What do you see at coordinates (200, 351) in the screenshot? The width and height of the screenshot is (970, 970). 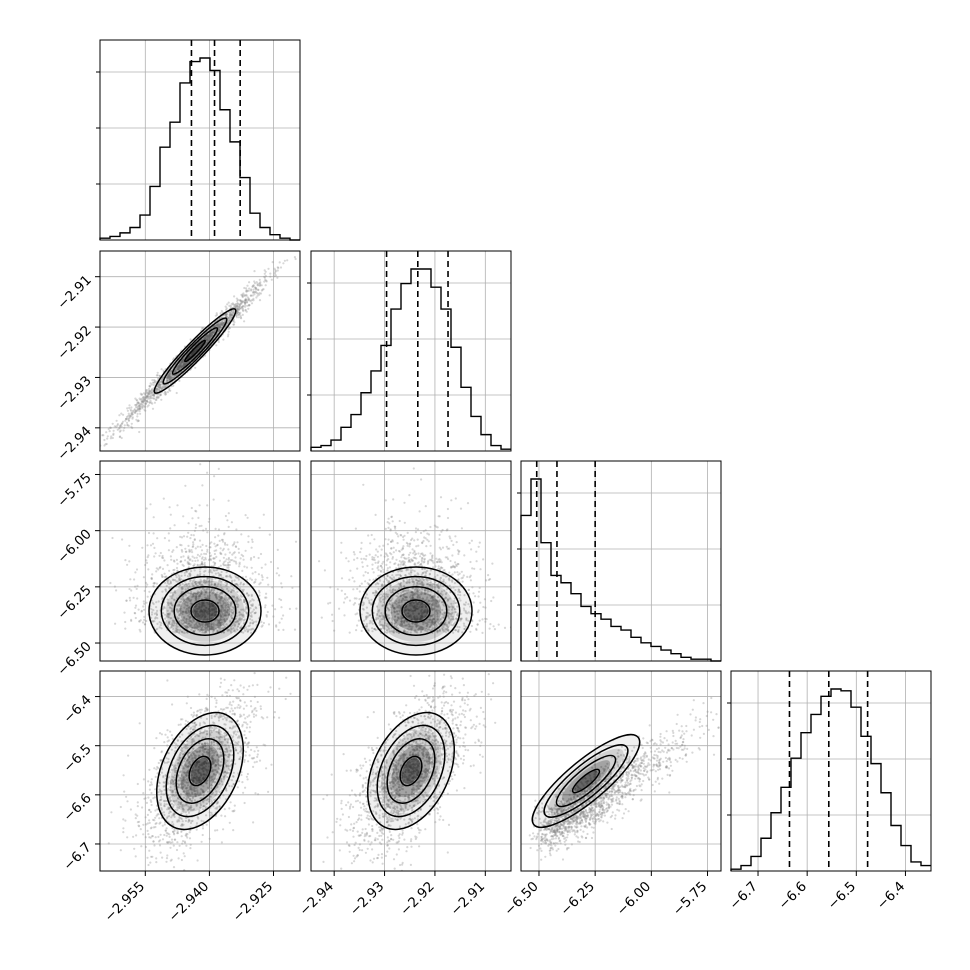 I see `panel-frame` at bounding box center [200, 351].